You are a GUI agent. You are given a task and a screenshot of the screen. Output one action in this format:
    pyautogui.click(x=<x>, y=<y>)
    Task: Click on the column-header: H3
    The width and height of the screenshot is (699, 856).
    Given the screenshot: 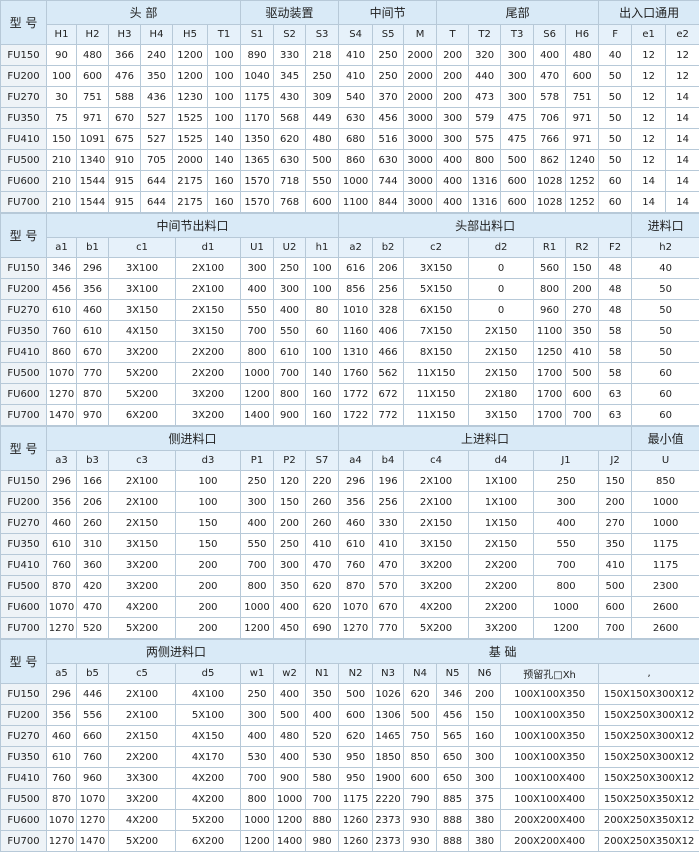 What is the action you would take?
    pyautogui.click(x=124, y=34)
    